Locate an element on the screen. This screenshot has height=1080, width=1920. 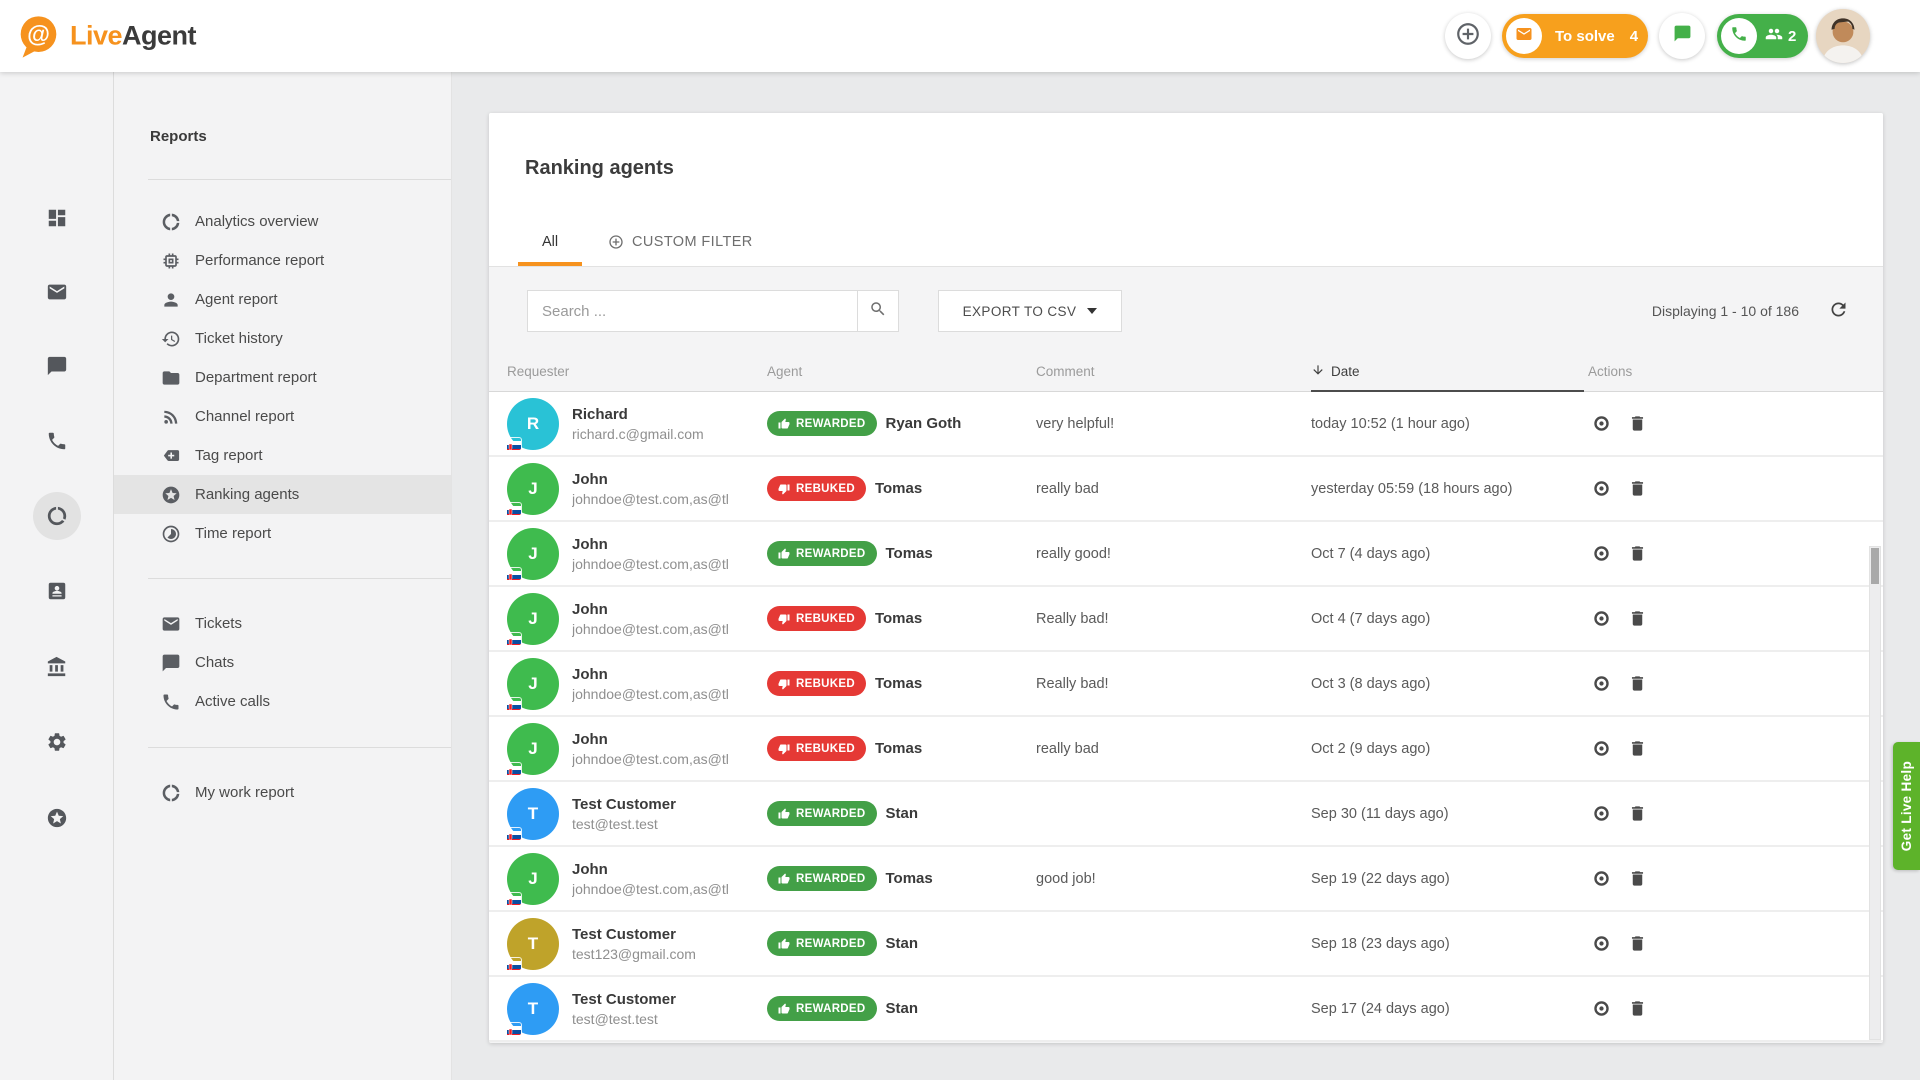
actions-cell is located at coordinates (1735, 423).